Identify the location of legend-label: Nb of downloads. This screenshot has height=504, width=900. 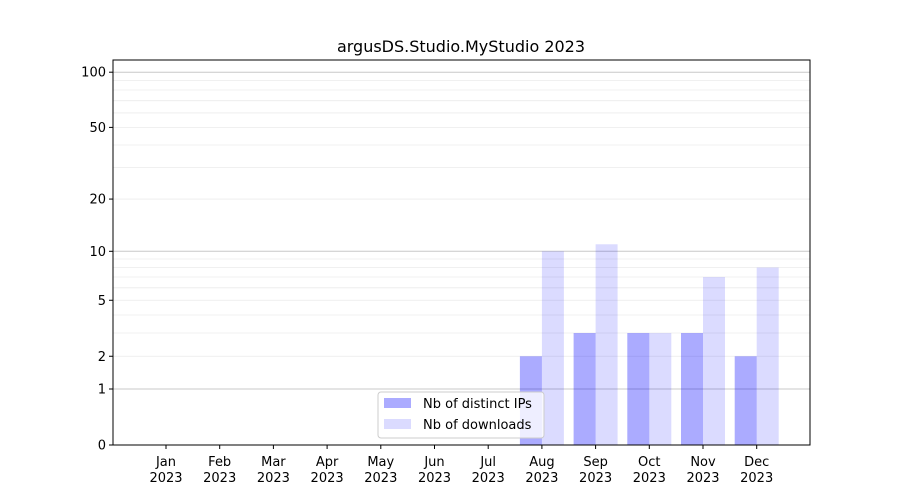
(477, 425).